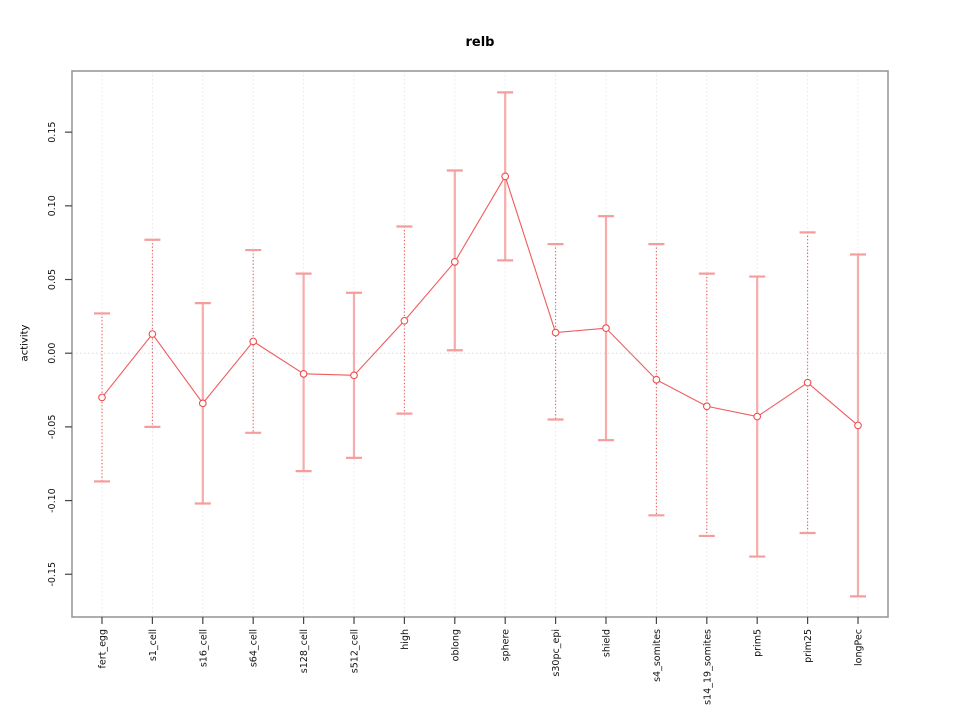  Describe the element at coordinates (859, 647) in the screenshot. I see `x-tick-label: longPec` at that location.